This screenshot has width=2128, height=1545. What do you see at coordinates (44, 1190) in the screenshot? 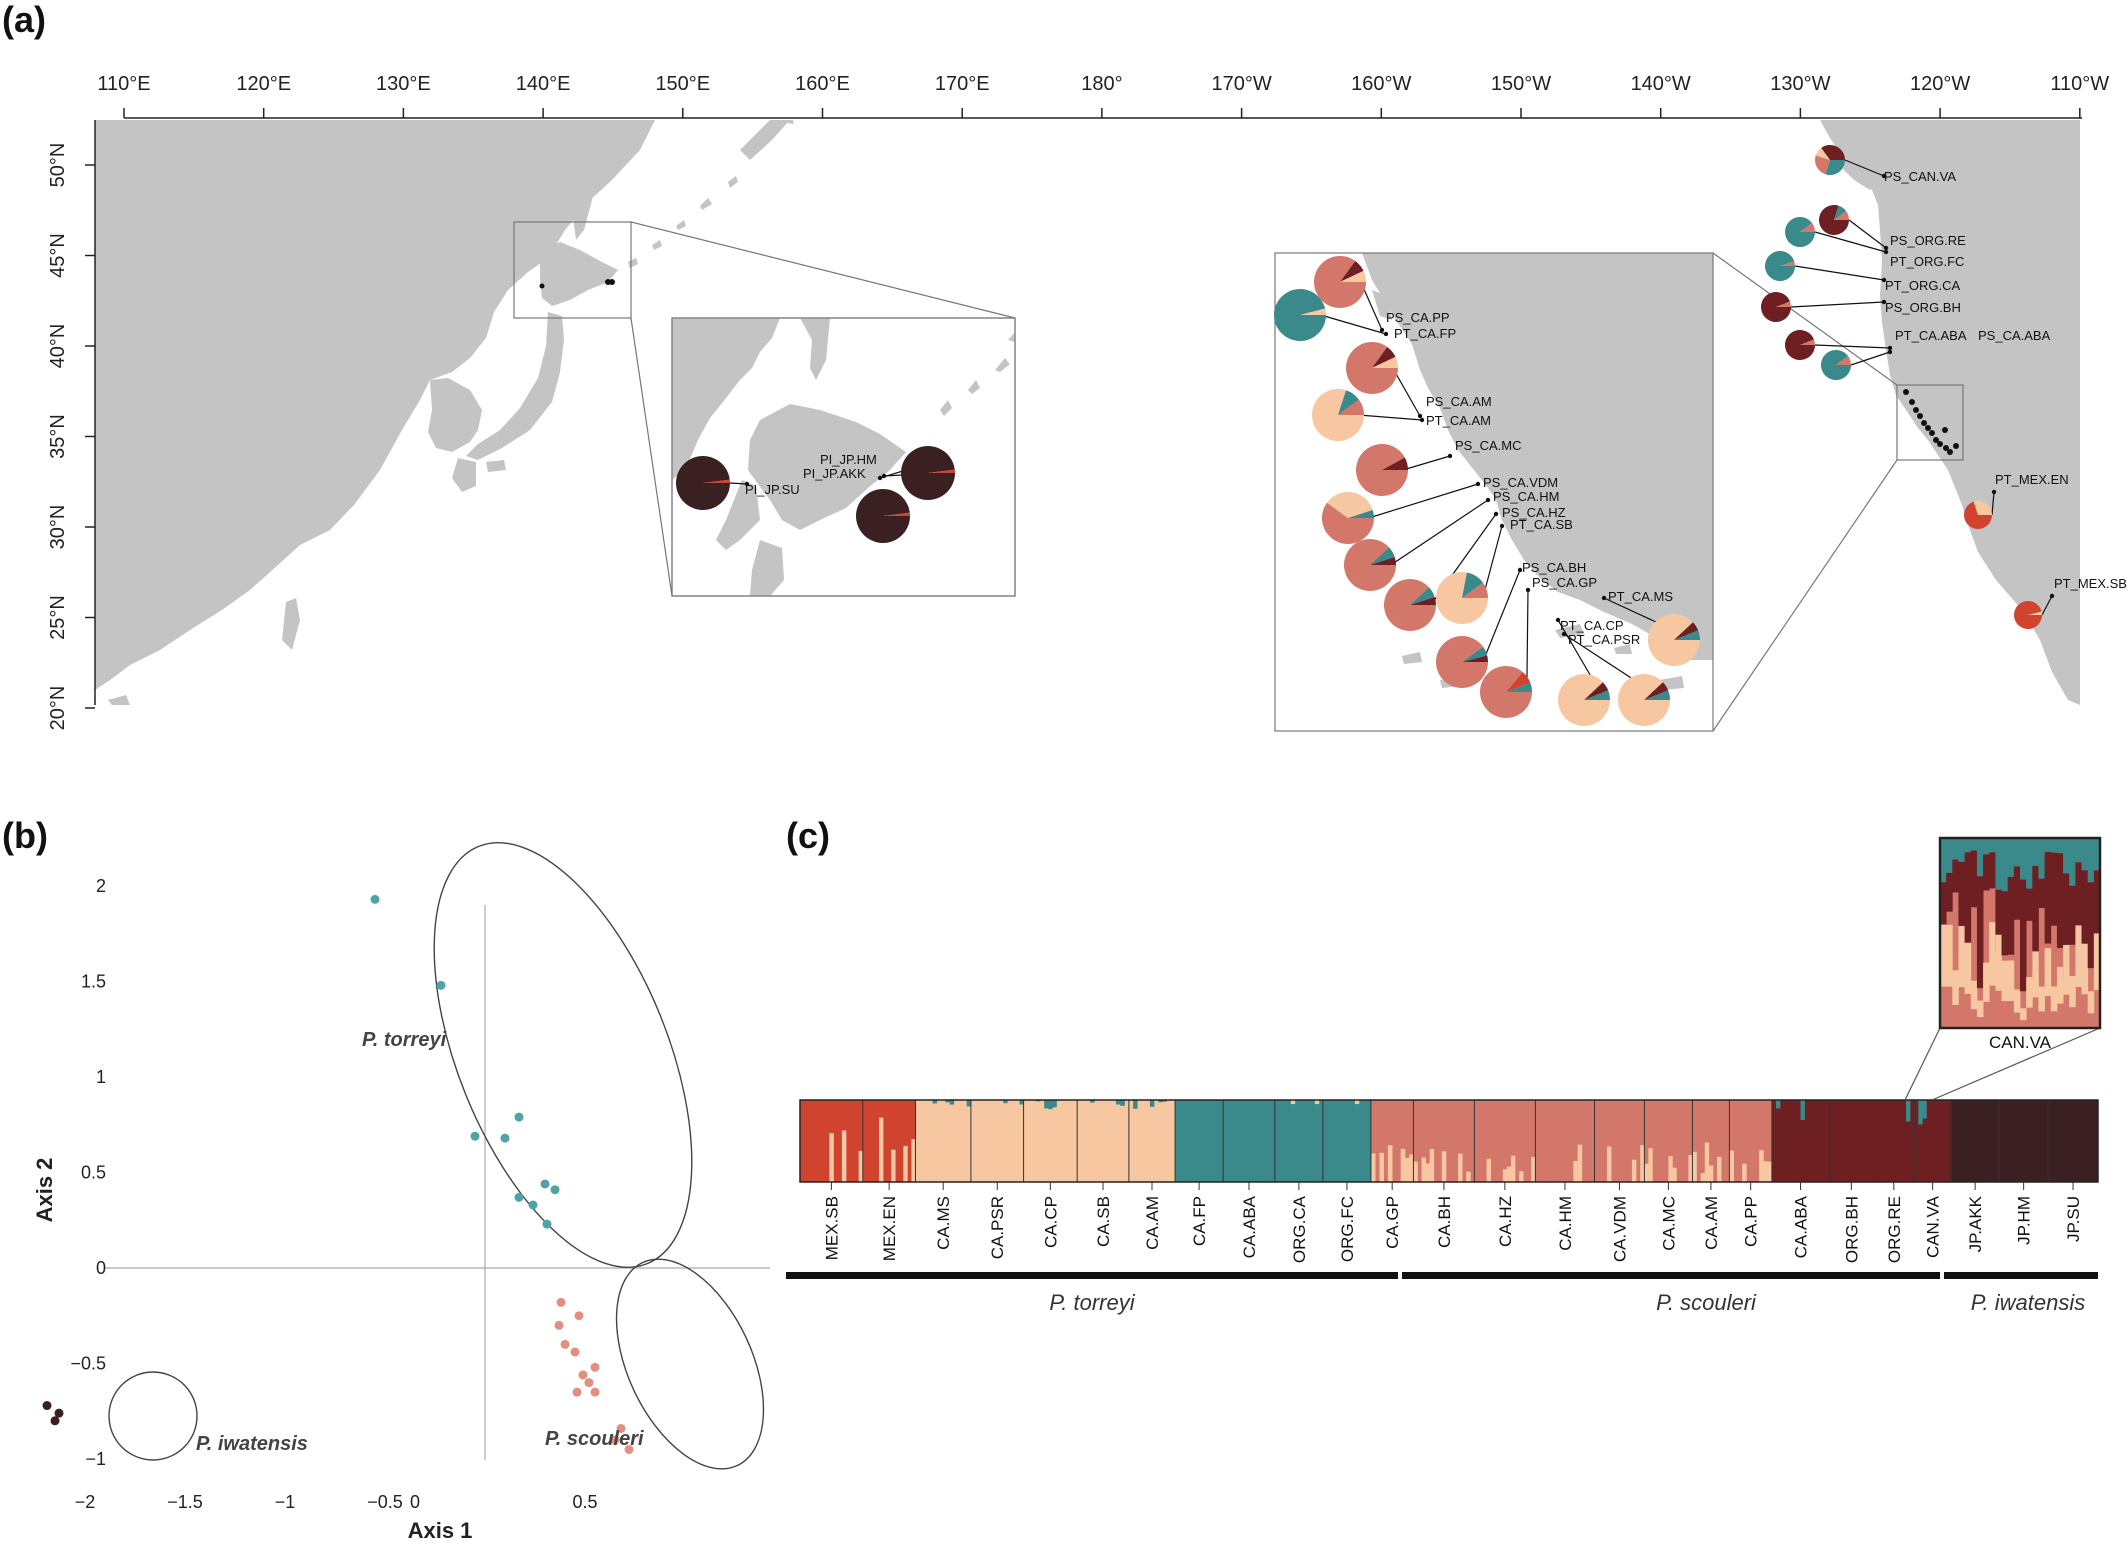
I see `pca-y-label: Axis 2` at bounding box center [44, 1190].